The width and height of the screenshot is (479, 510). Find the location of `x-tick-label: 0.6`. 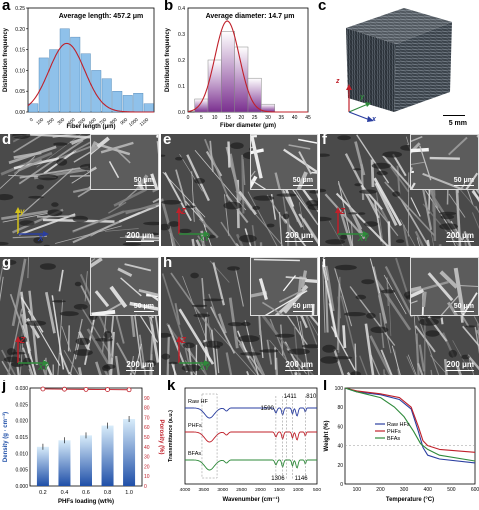

x-tick-label: 0.6 is located at coordinates (86, 493).